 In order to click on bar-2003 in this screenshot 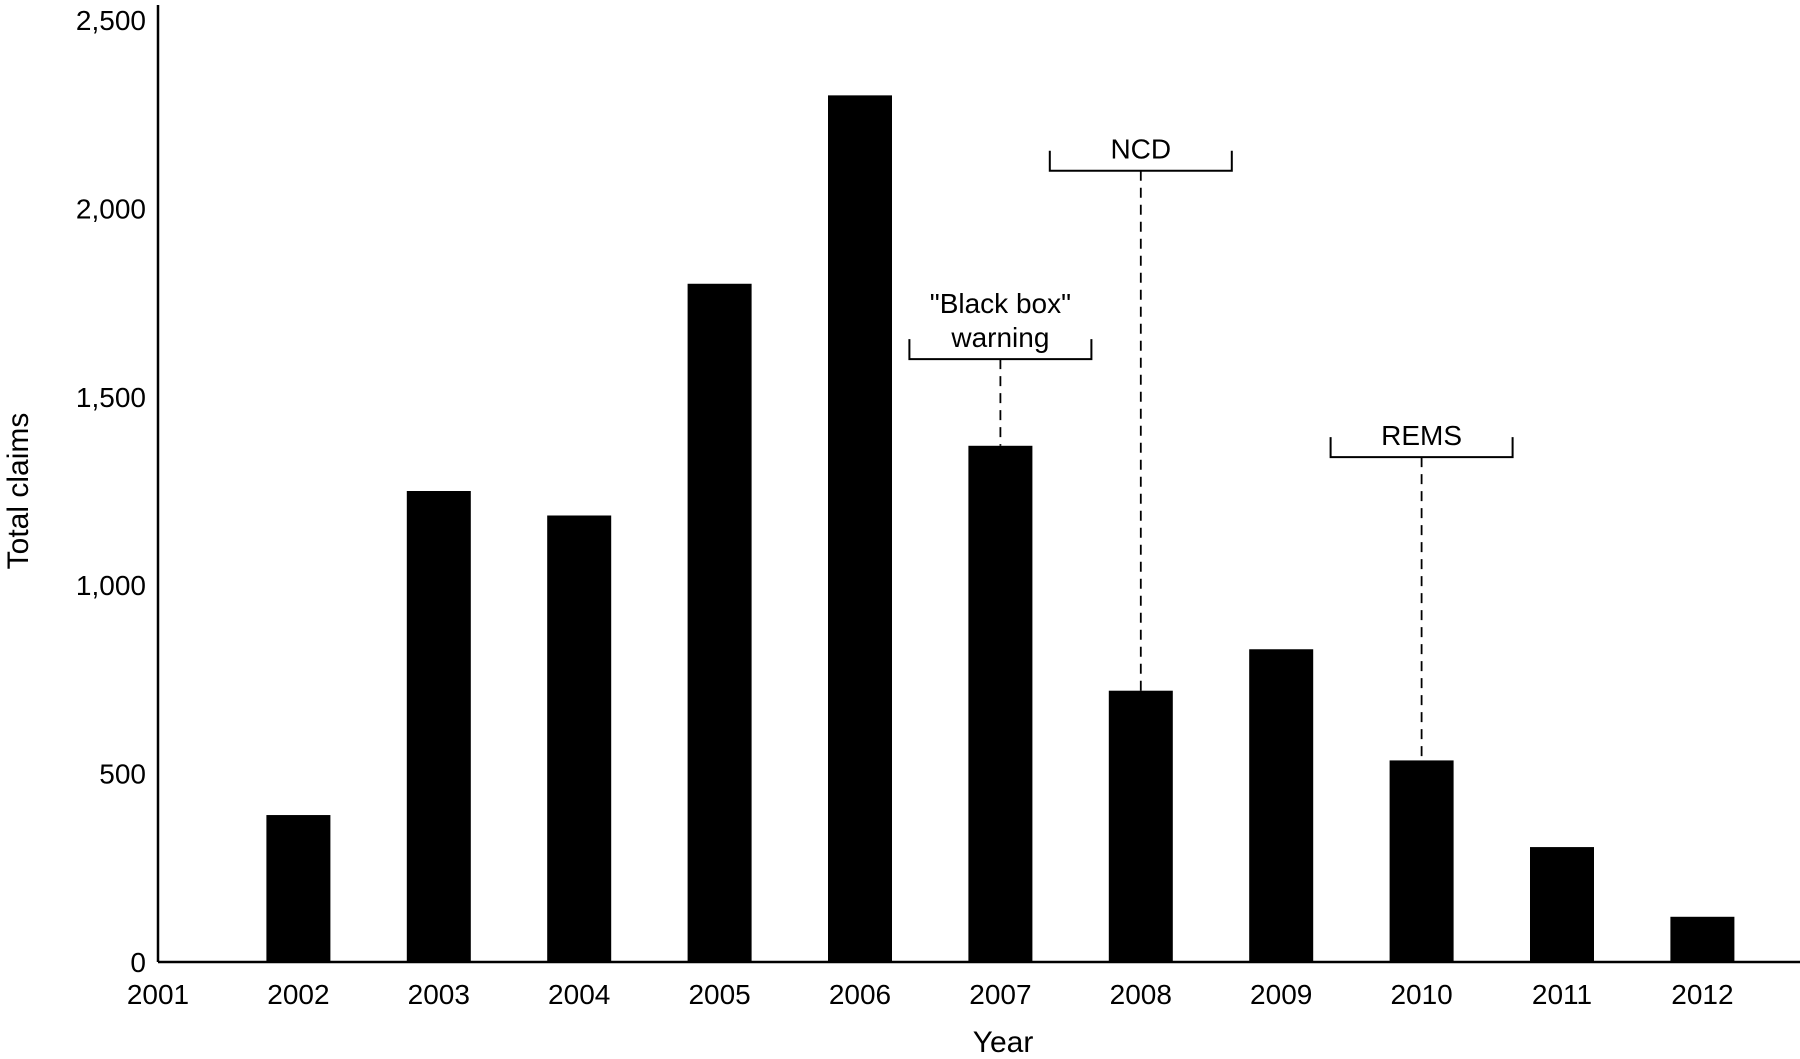, I will do `click(438, 726)`.